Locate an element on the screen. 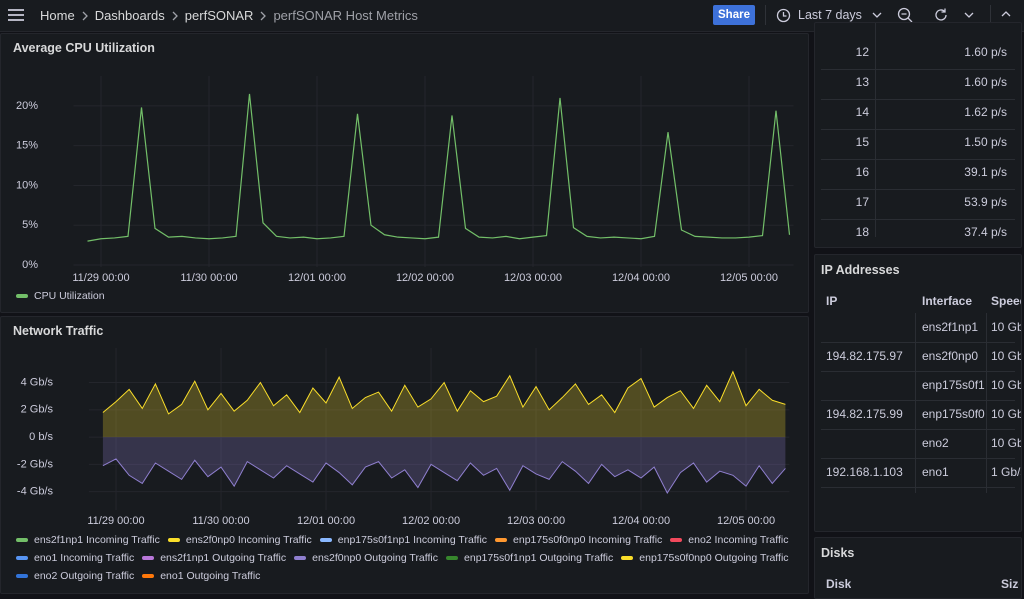 This screenshot has height=599, width=1024. legend-item: eno2 Incoming Traffic is located at coordinates (729, 540).